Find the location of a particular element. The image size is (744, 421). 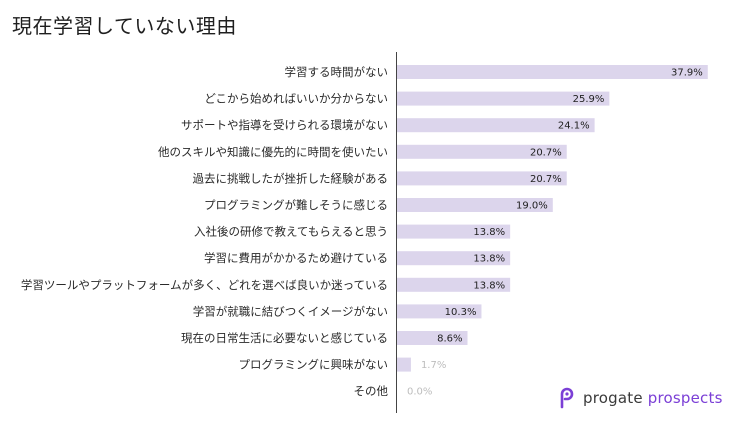

value-label: 10.3% is located at coordinates (461, 312).